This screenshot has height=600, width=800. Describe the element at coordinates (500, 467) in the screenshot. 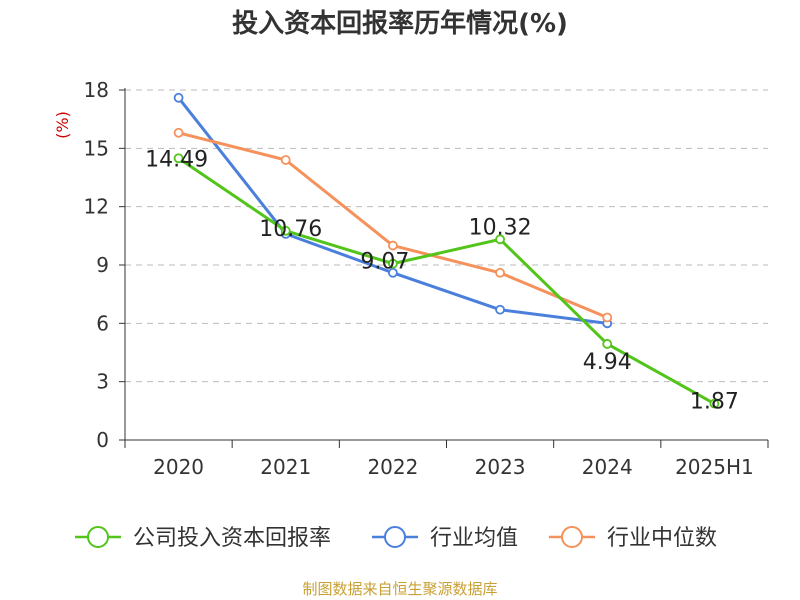

I see `x-tick-label: 2023` at that location.